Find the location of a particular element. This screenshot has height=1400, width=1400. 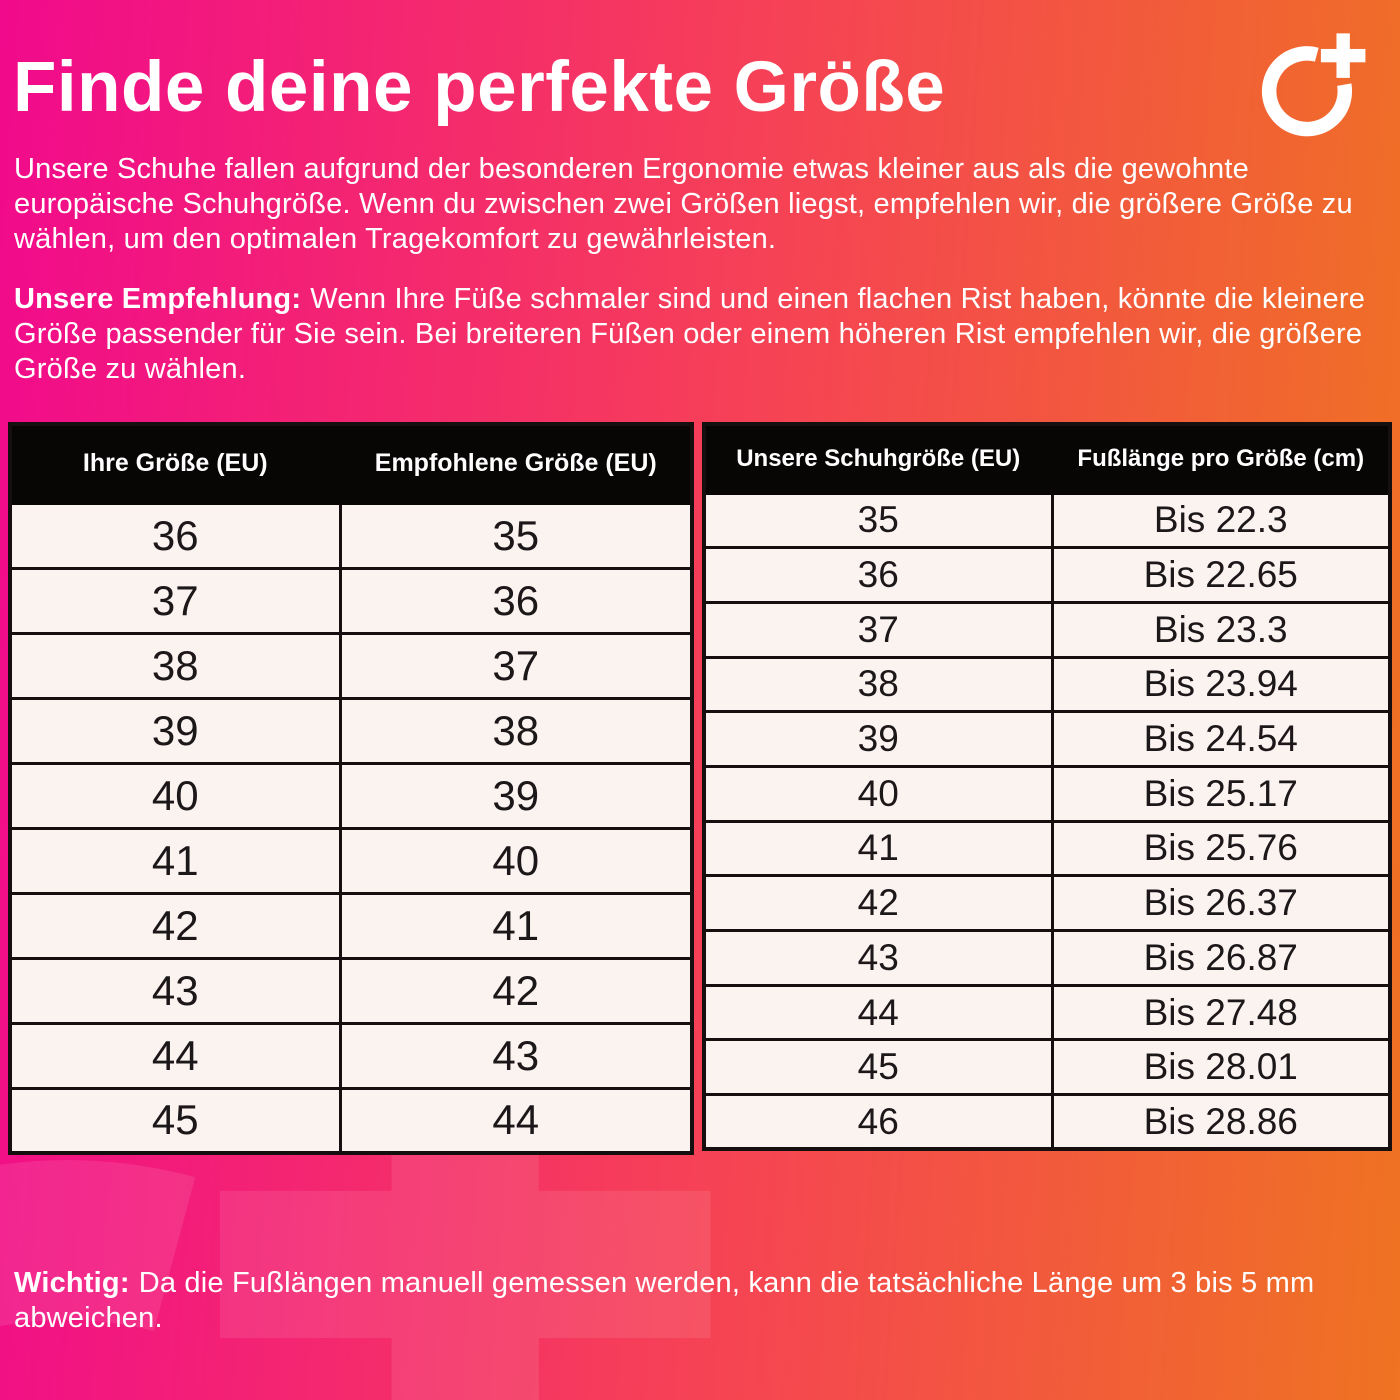

table-row: 37 Bis 23.3 is located at coordinates (1047, 629).